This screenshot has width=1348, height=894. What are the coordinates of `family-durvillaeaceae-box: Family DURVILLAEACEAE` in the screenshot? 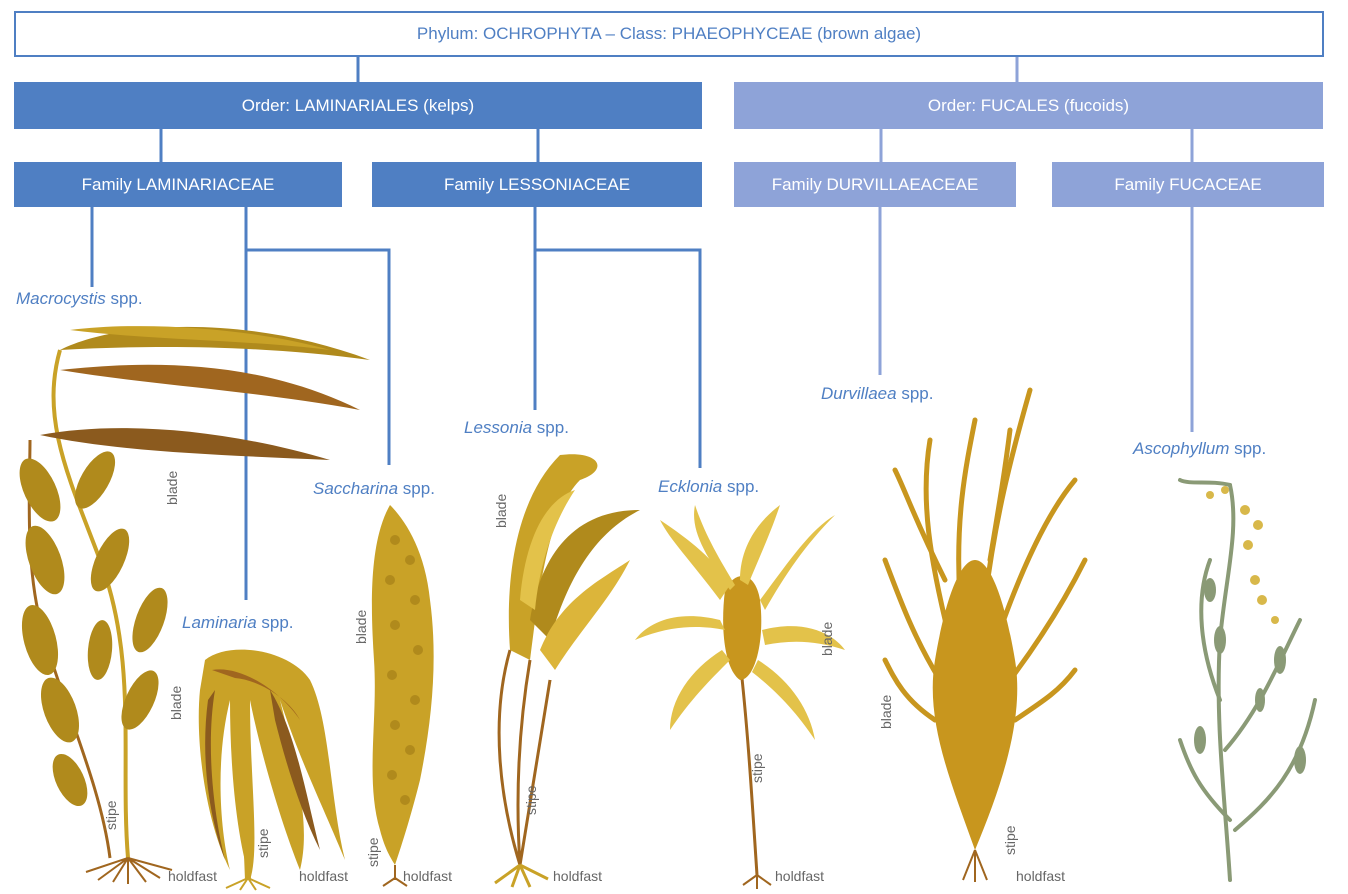 It's located at (875, 184).